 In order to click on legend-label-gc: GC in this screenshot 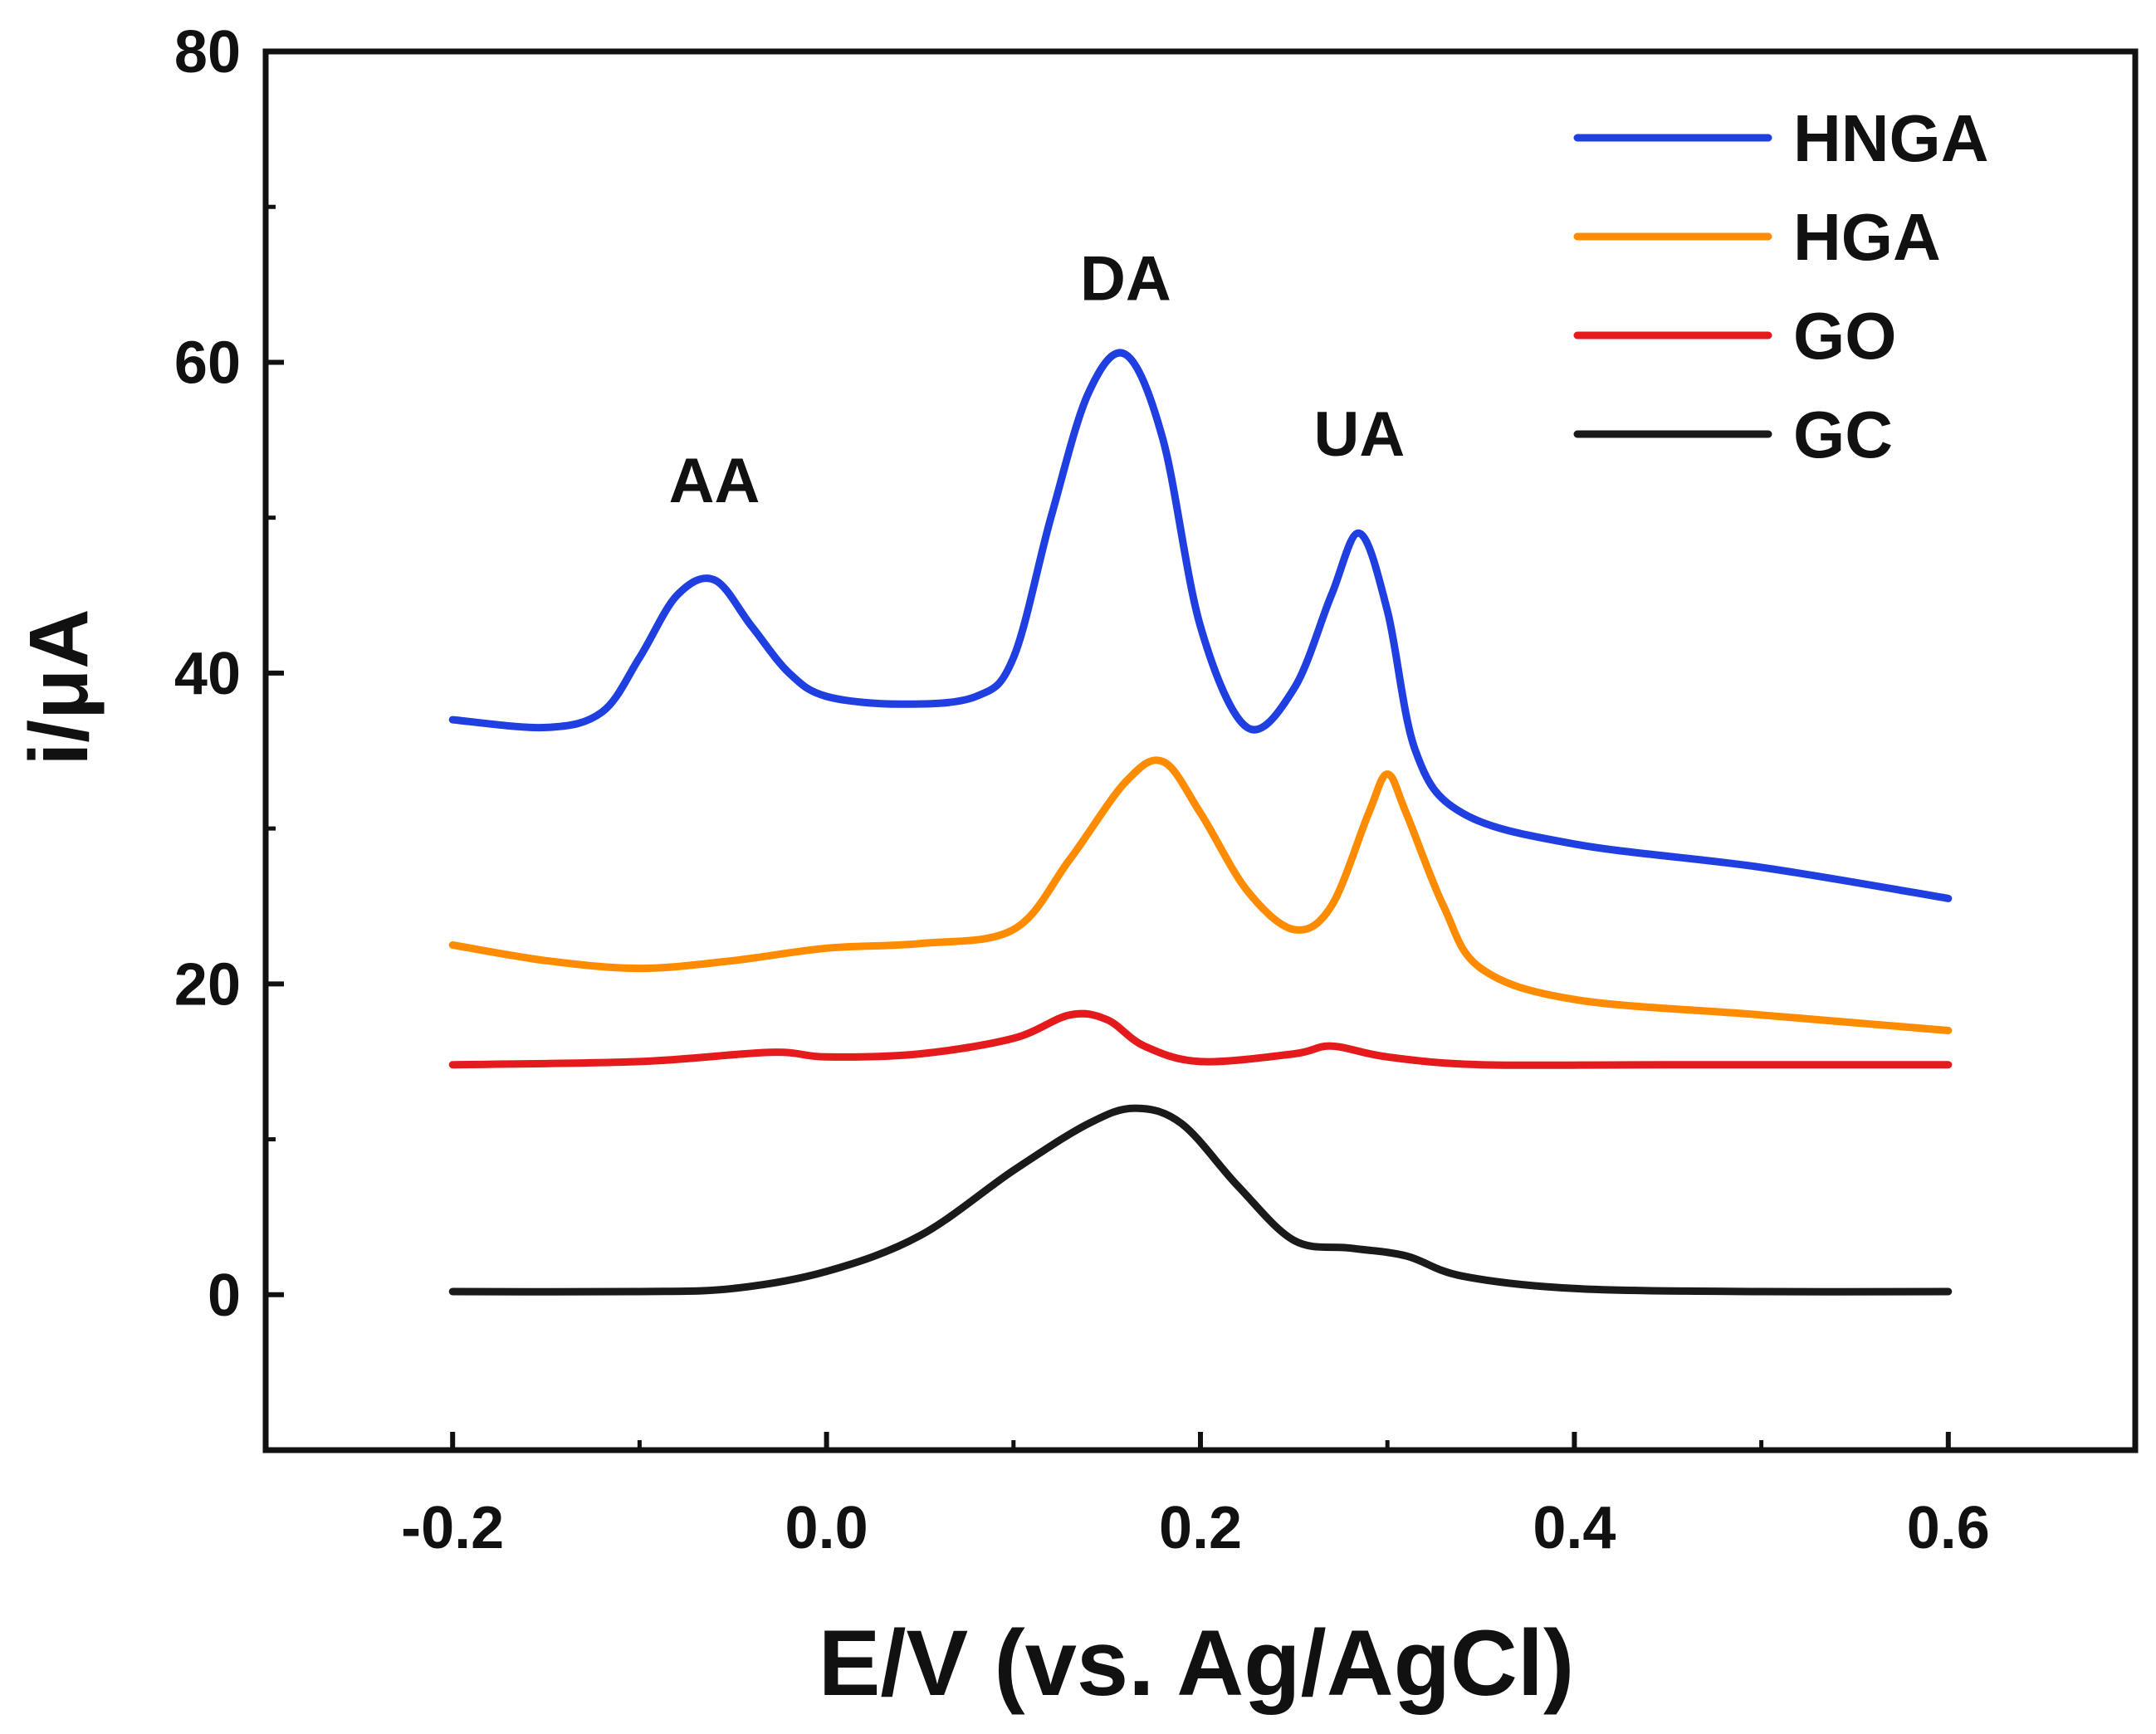, I will do `click(1843, 434)`.